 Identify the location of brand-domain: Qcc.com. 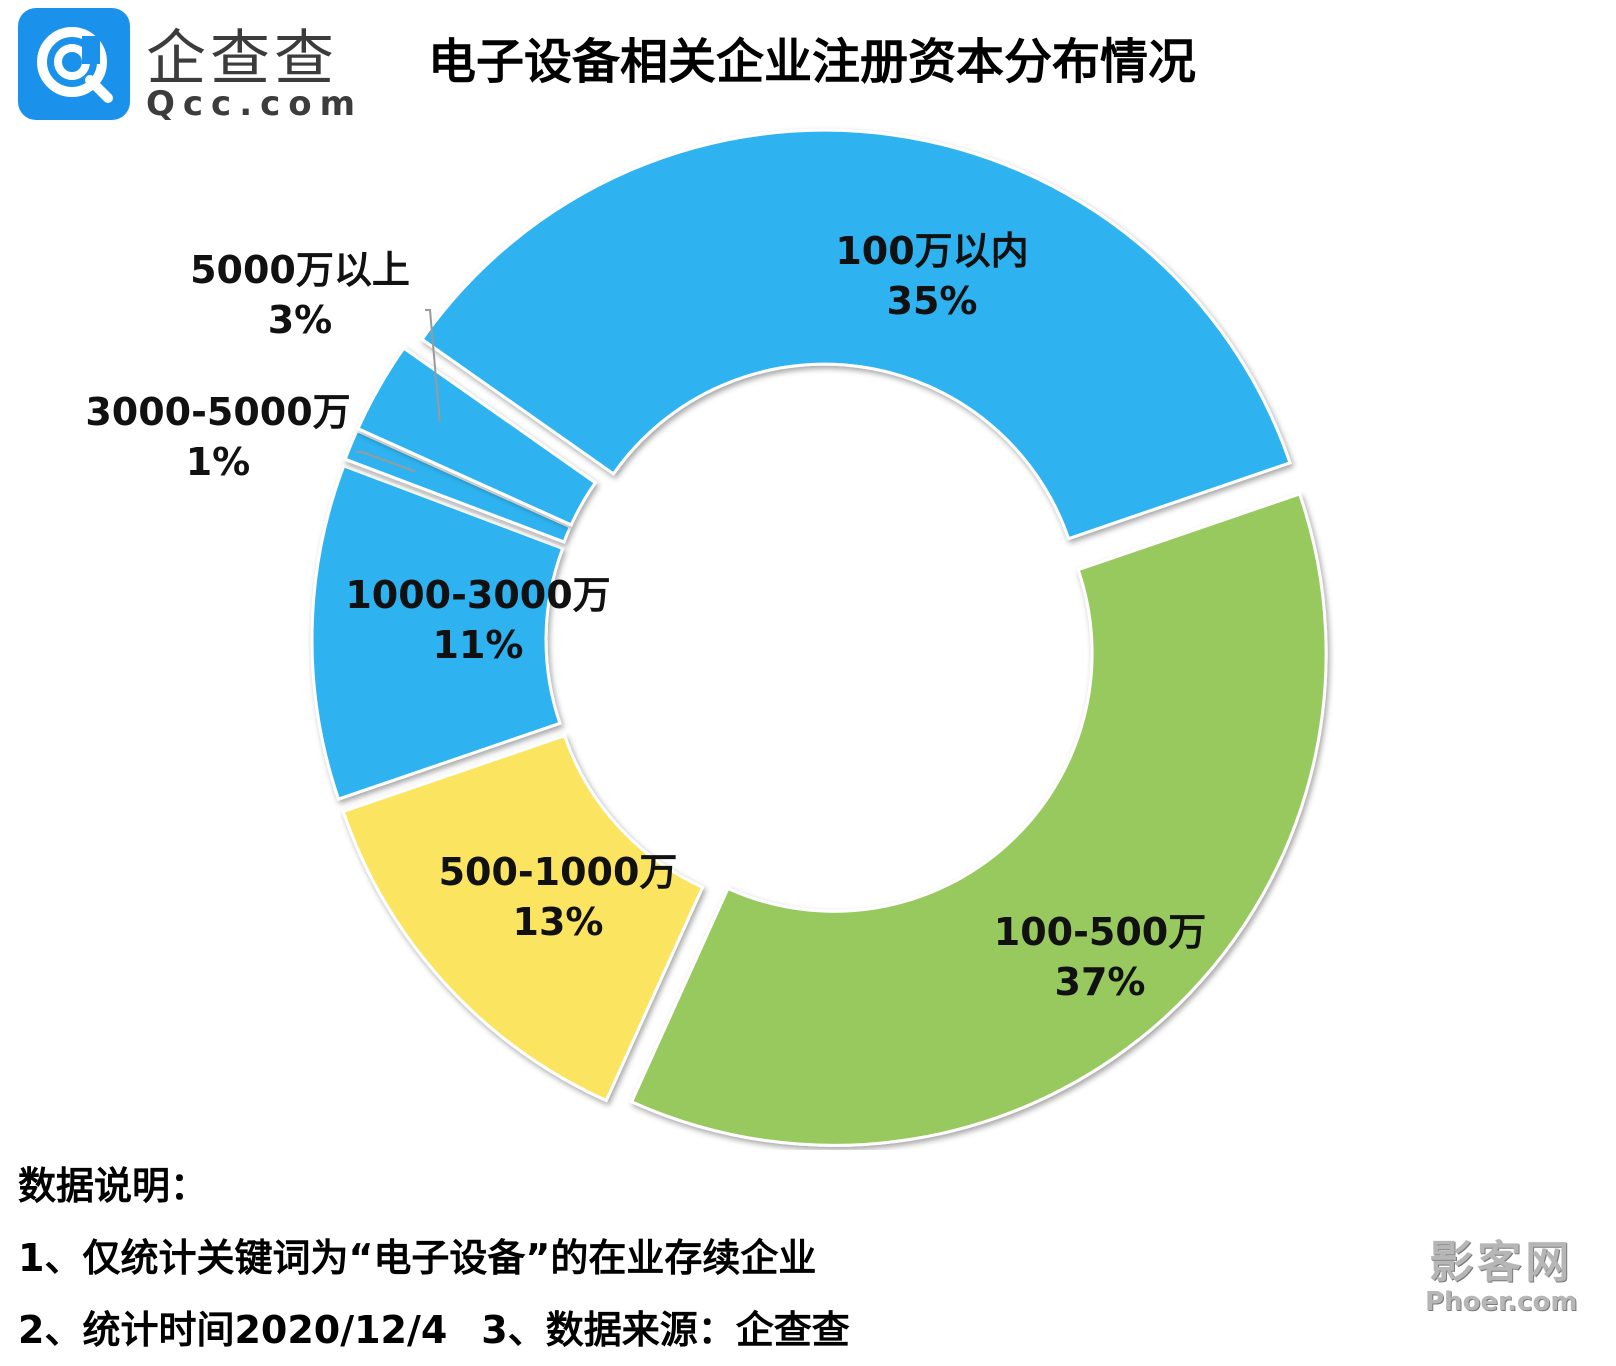
(255, 104).